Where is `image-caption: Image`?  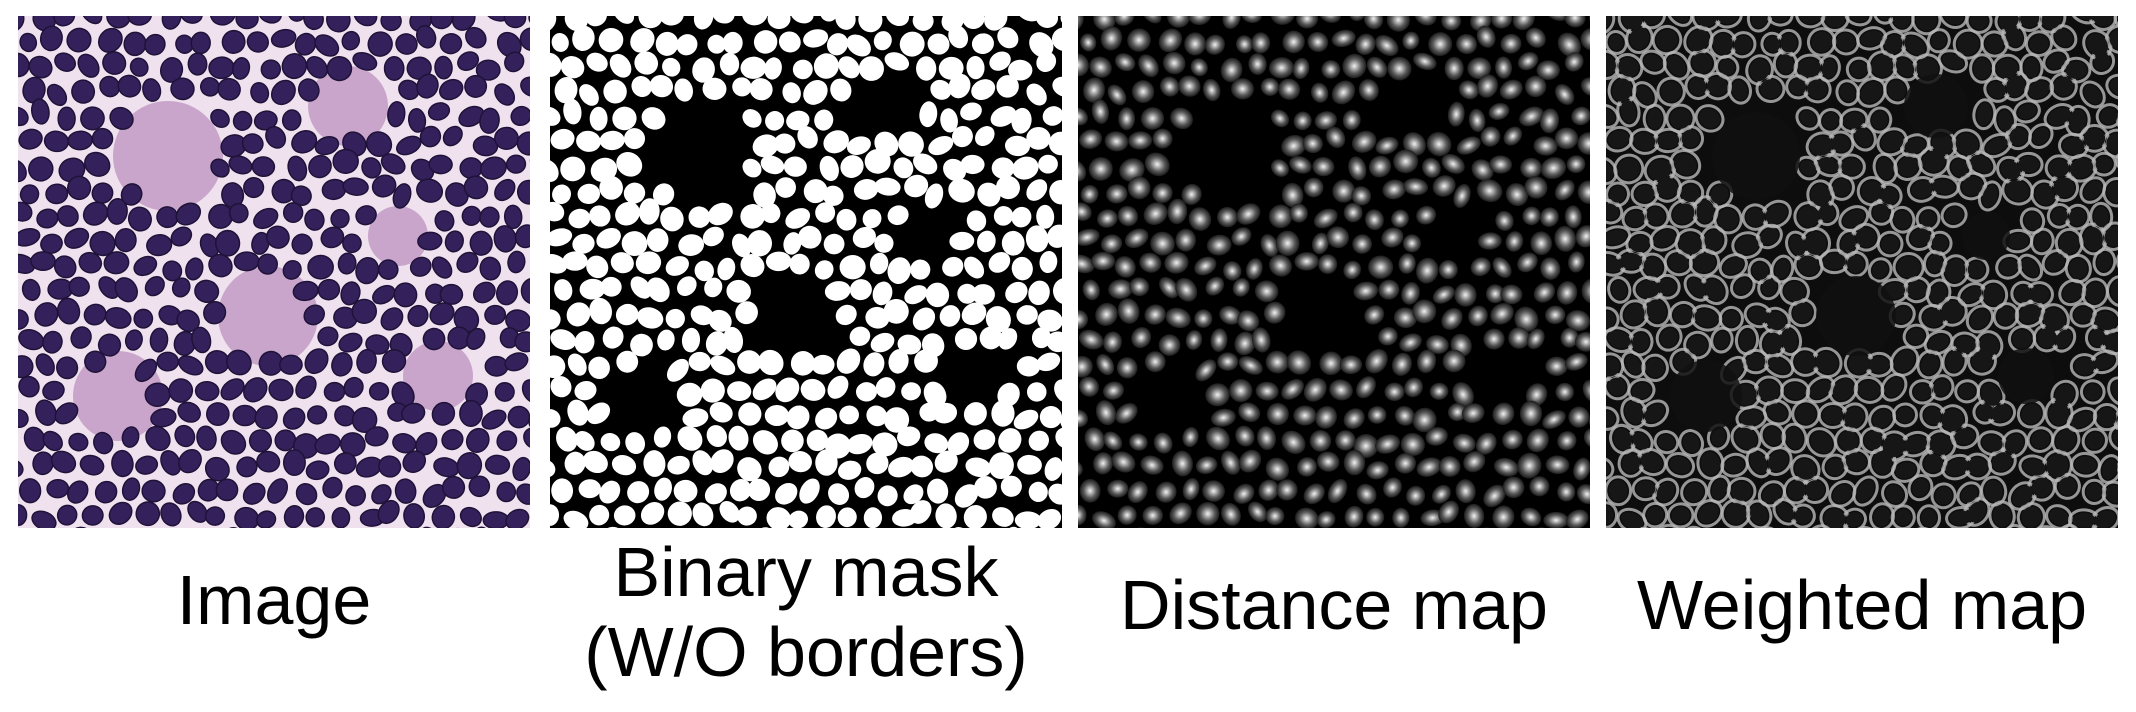 image-caption: Image is located at coordinates (274, 600).